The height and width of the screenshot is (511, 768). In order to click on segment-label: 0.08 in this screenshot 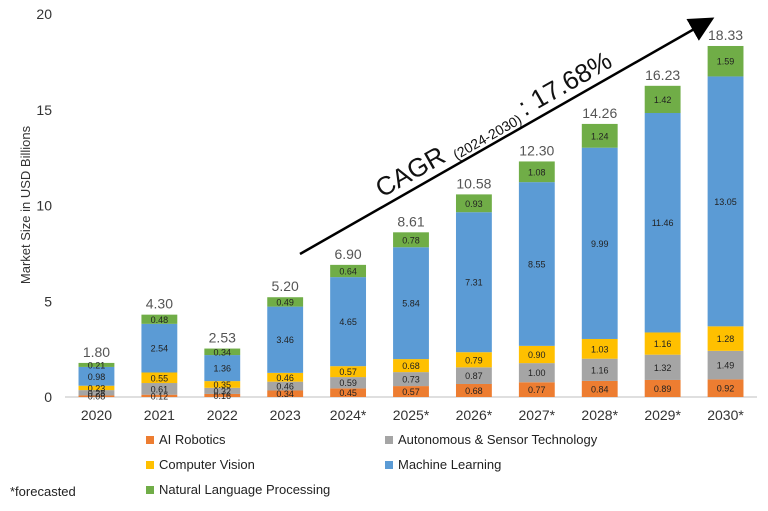, I will do `click(97, 397)`.